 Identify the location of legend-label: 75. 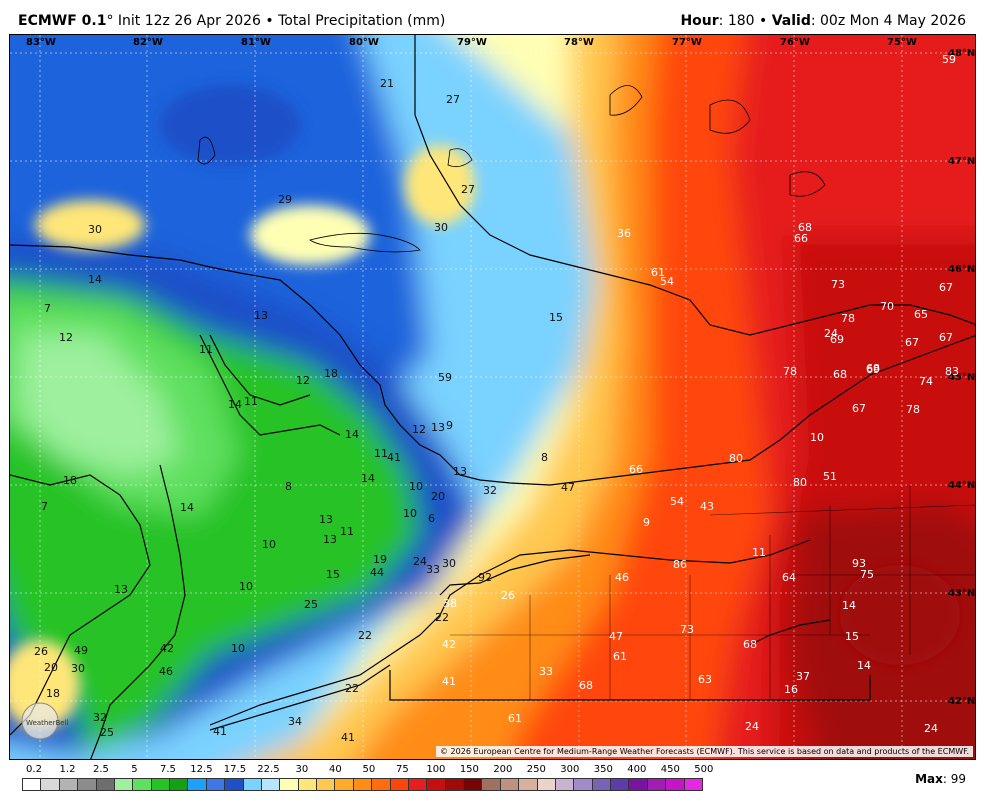
(402, 769).